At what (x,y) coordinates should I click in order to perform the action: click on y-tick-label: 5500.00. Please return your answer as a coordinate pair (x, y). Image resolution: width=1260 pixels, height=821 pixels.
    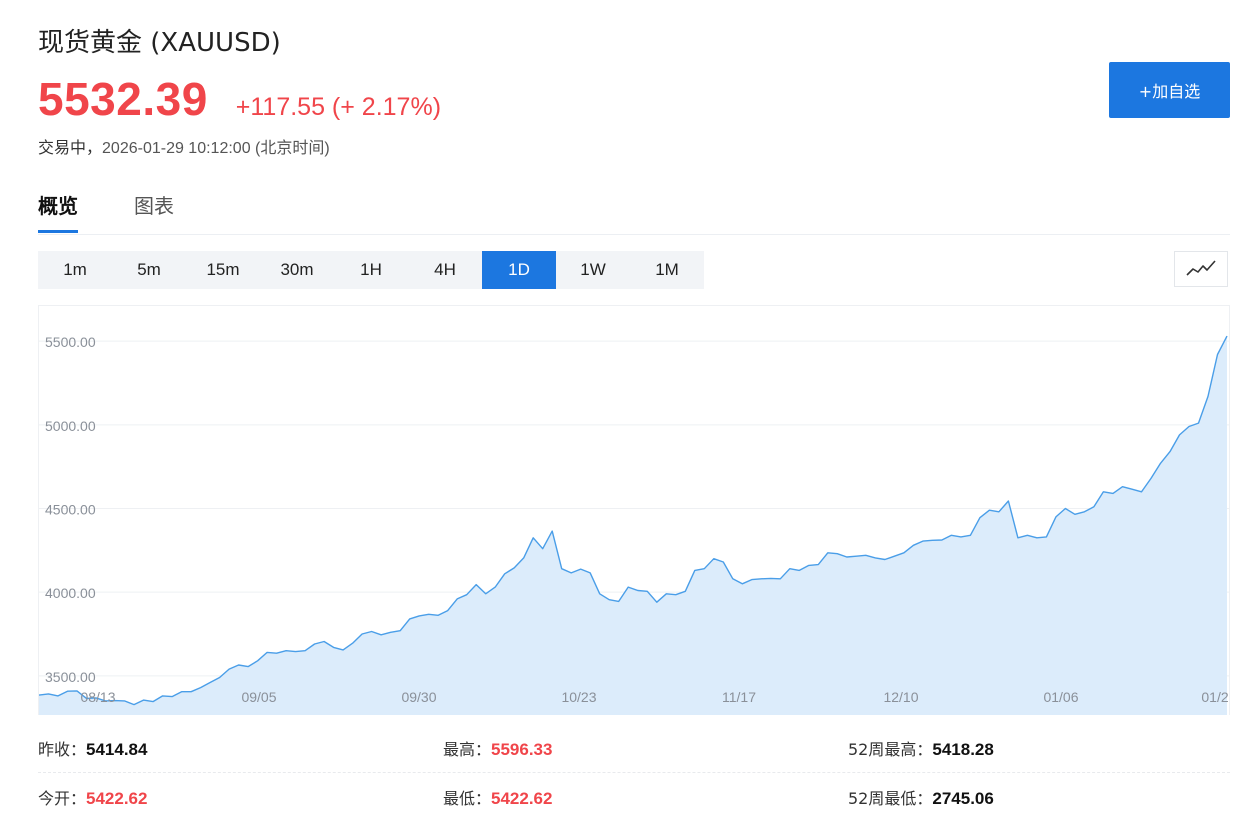
    Looking at the image, I should click on (70, 342).